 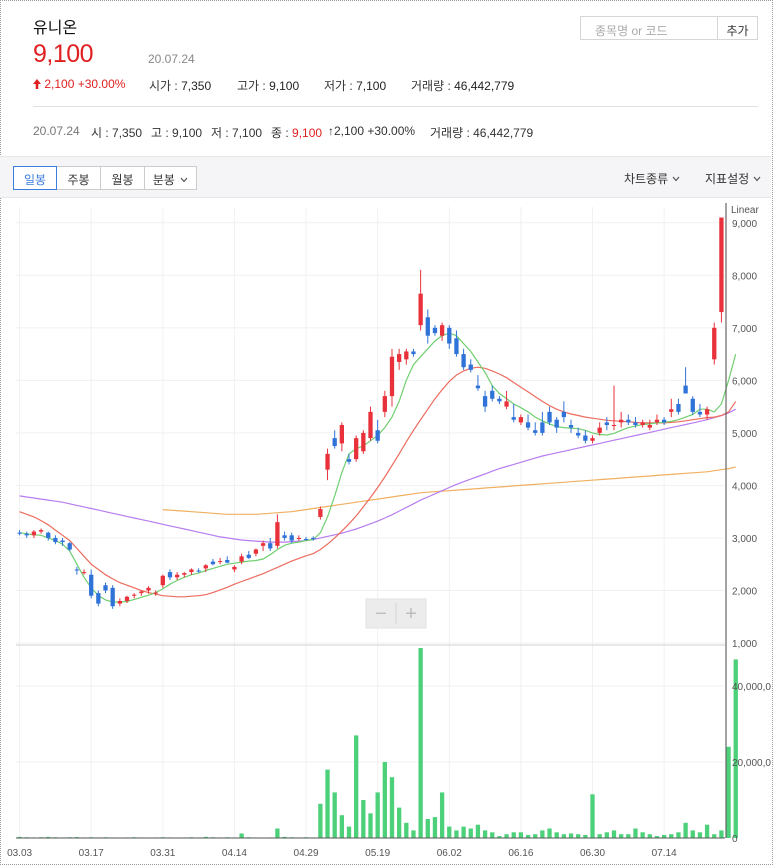 What do you see at coordinates (744, 224) in the screenshot?
I see `price-tick-label: 9,000` at bounding box center [744, 224].